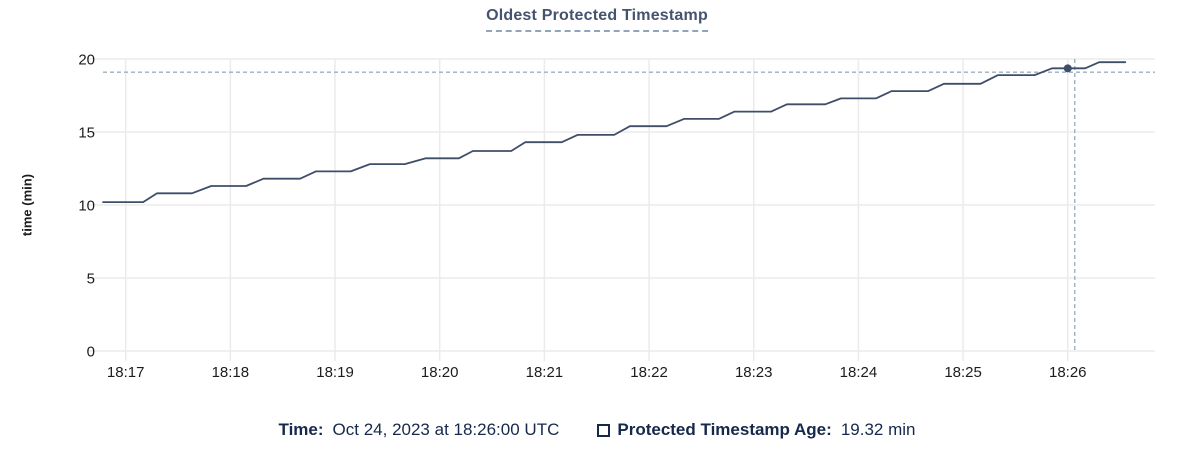 The image size is (1194, 466). What do you see at coordinates (446, 429) in the screenshot?
I see `legend-time-value: Oct 24, 2023 at 18:26:00 UTC` at bounding box center [446, 429].